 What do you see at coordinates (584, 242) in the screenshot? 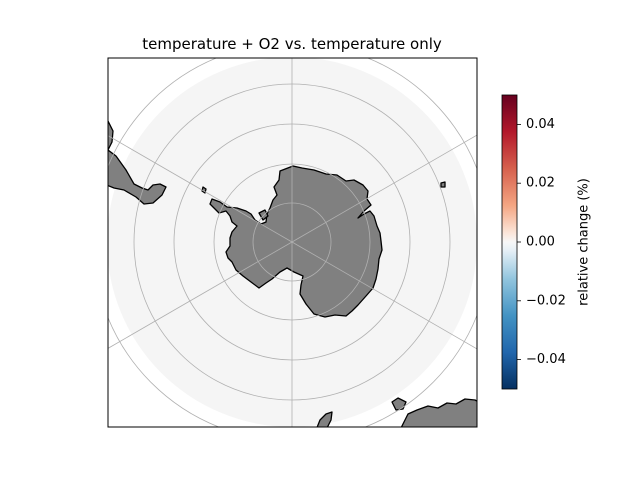
I see `colorbar-label: relative change (%)` at bounding box center [584, 242].